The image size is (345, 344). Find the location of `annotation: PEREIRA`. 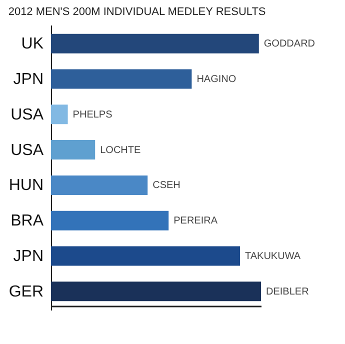

annotation: PEREIRA is located at coordinates (196, 221).